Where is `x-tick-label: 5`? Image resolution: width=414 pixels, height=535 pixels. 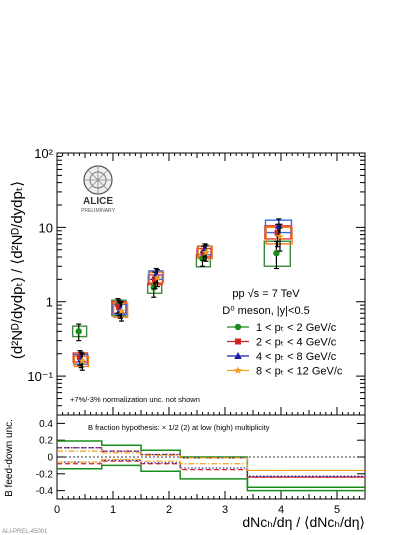
x-tick-label: 5 is located at coordinates (337, 510).